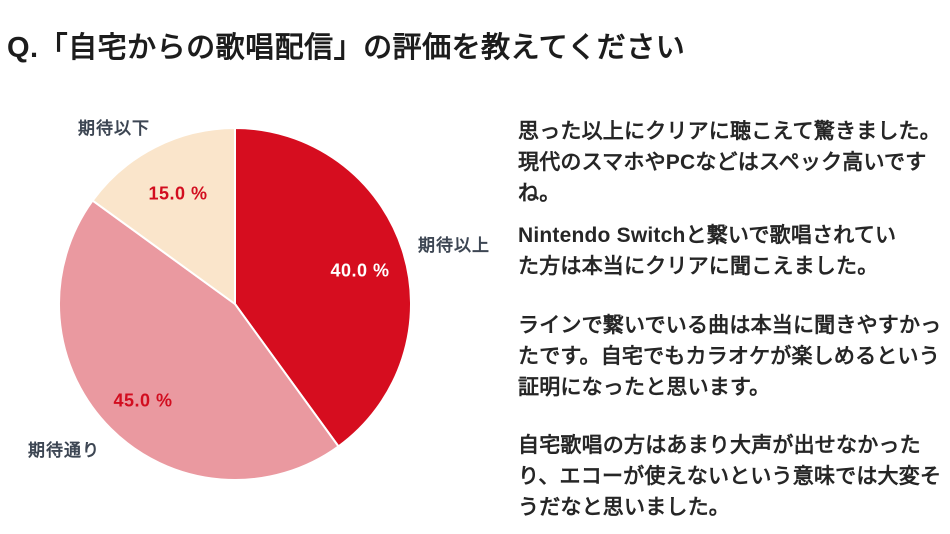 Image resolution: width=950 pixels, height=534 pixels. What do you see at coordinates (143, 400) in the screenshot?
I see `pie-value-as-expected: 45.0 %` at bounding box center [143, 400].